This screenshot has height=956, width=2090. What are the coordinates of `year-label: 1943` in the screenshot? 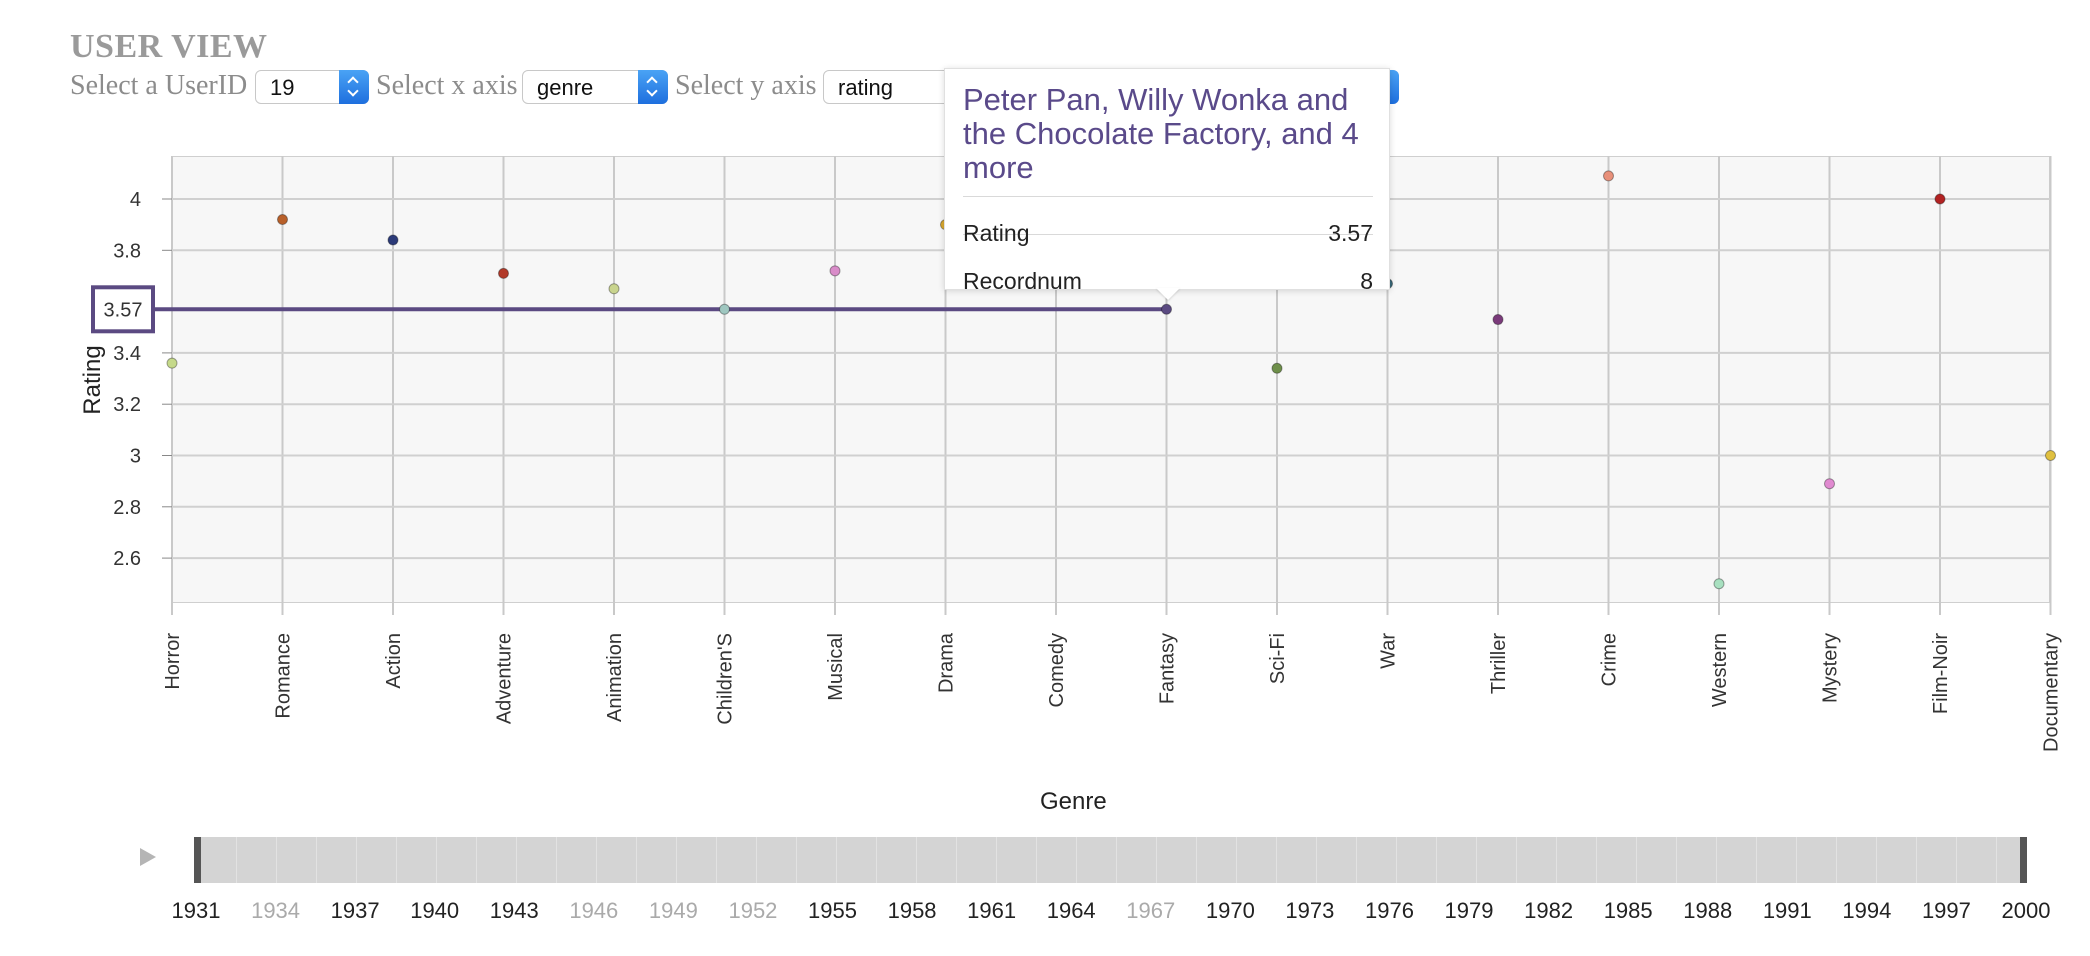 It's located at (514, 910).